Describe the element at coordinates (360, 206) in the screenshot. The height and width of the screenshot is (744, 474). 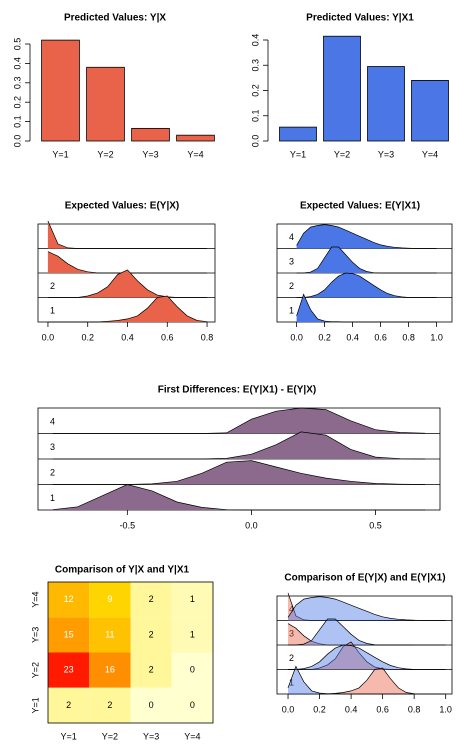
I see `chart-title: Expected Values: E(Y|X1)` at that location.